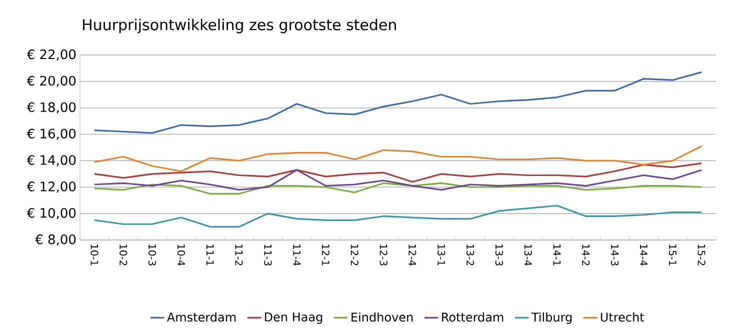 The image size is (740, 331). What do you see at coordinates (51, 55) in the screenshot?
I see `y-tick-label: € 22,00` at bounding box center [51, 55].